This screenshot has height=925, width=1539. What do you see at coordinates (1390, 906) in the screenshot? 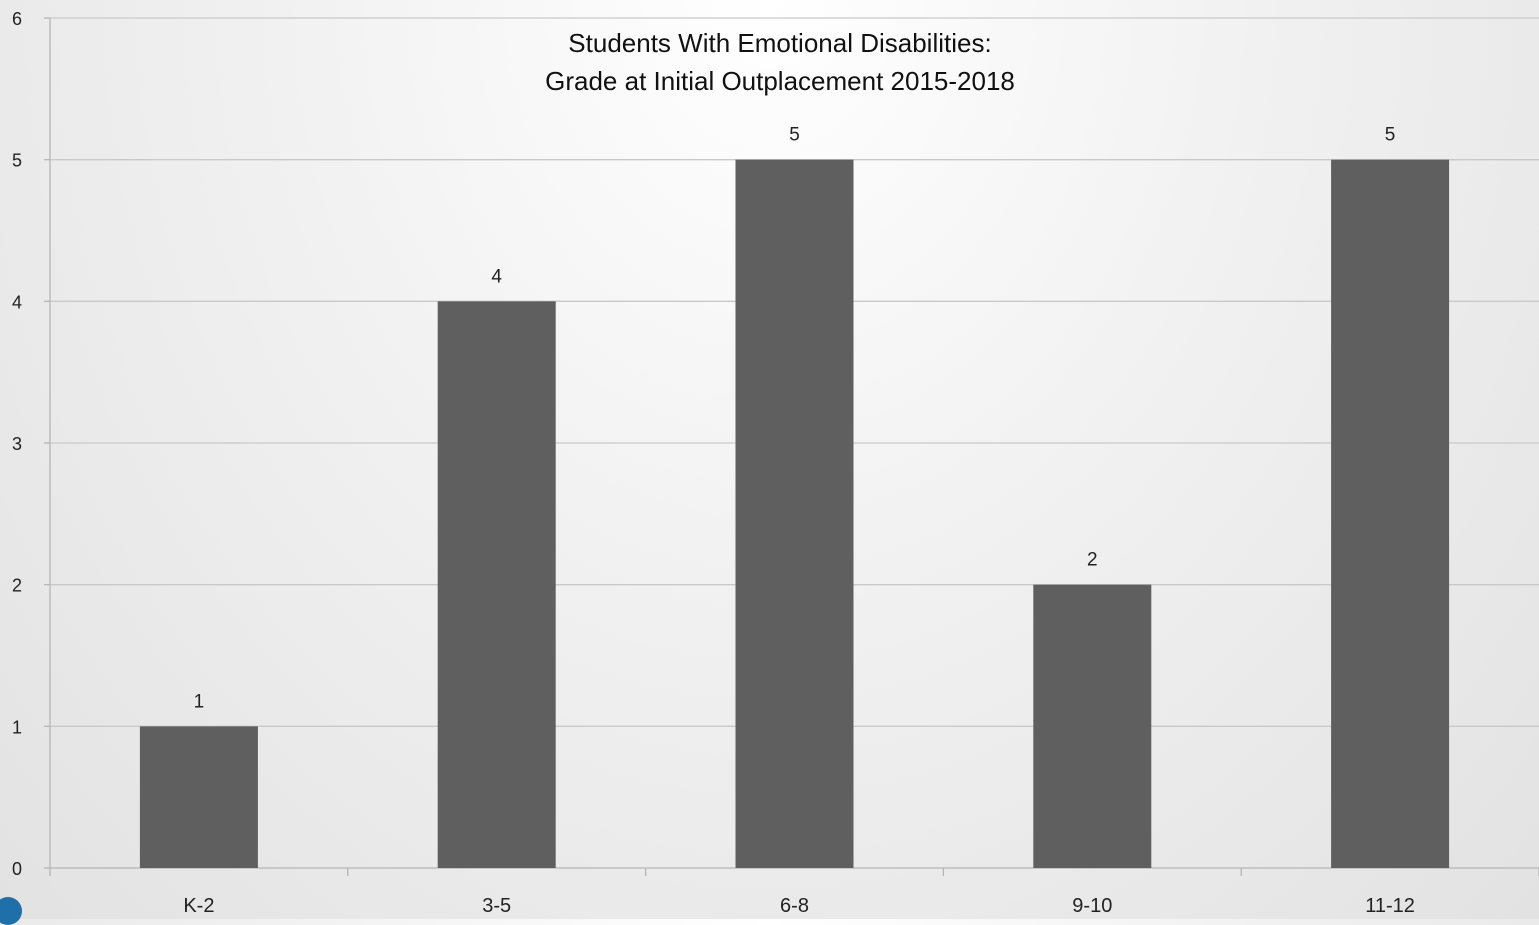
I see `x-tick-label: 11-12` at bounding box center [1390, 906].